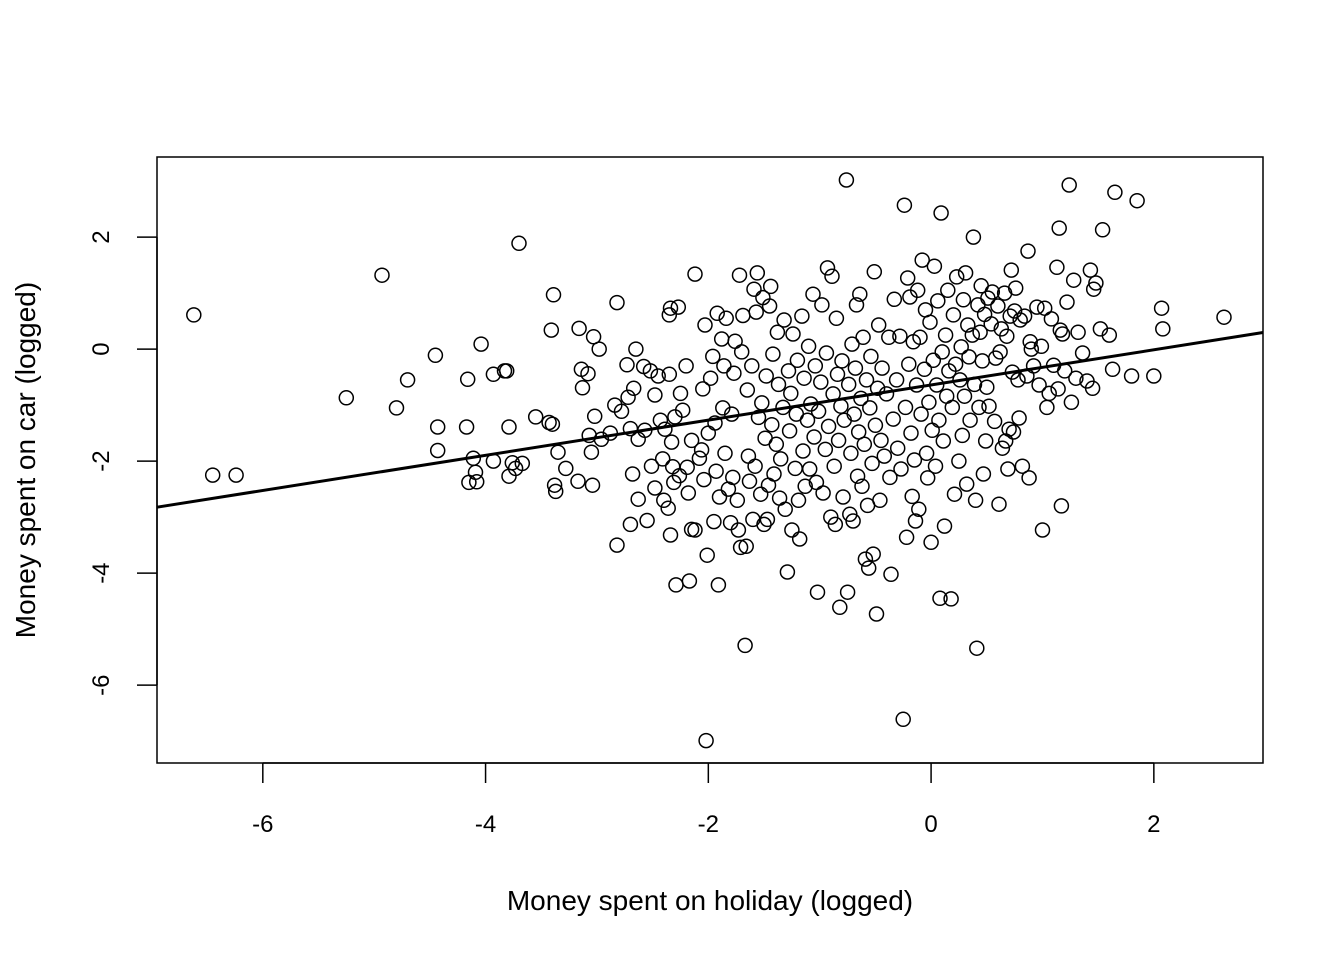  I want to click on y-tick-label: -6, so click(101, 684).